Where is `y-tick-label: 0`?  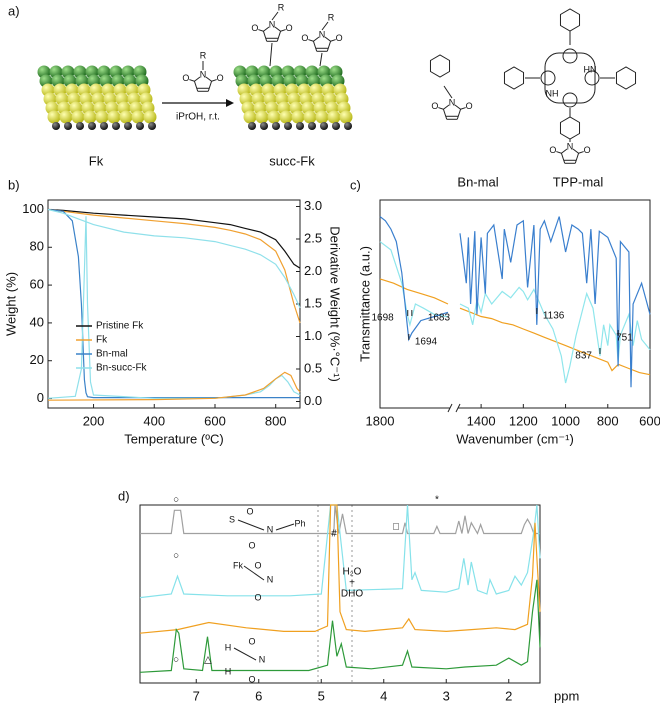 y-tick-label: 0 is located at coordinates (40, 397).